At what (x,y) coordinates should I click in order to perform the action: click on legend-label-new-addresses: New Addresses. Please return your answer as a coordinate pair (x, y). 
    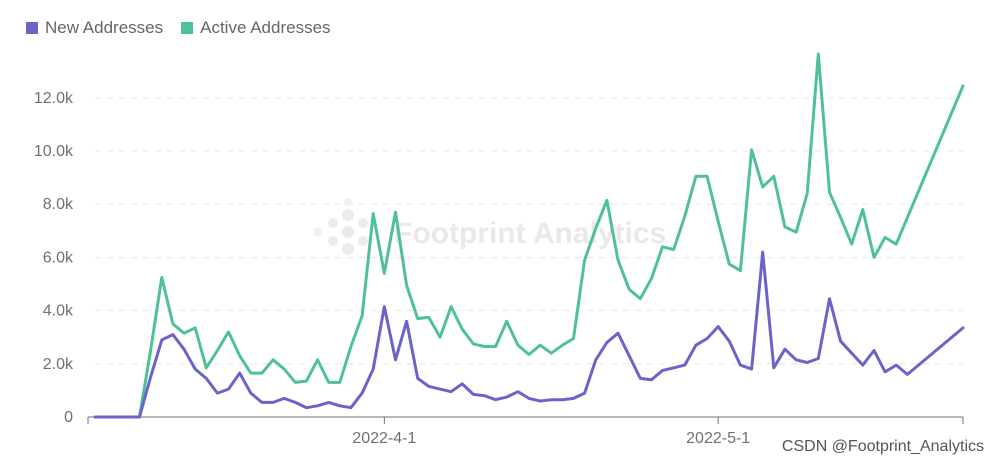
    Looking at the image, I should click on (104, 27).